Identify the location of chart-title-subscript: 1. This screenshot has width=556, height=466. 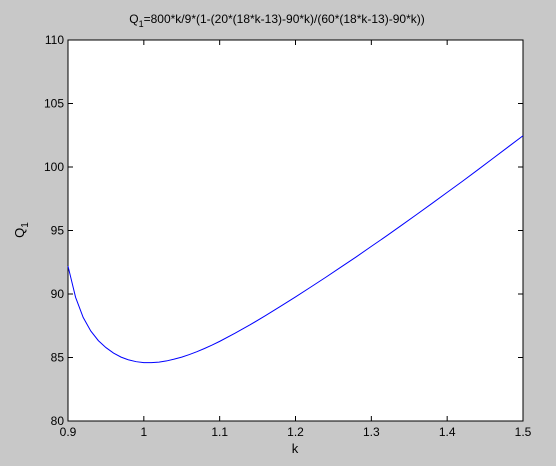
(141, 24).